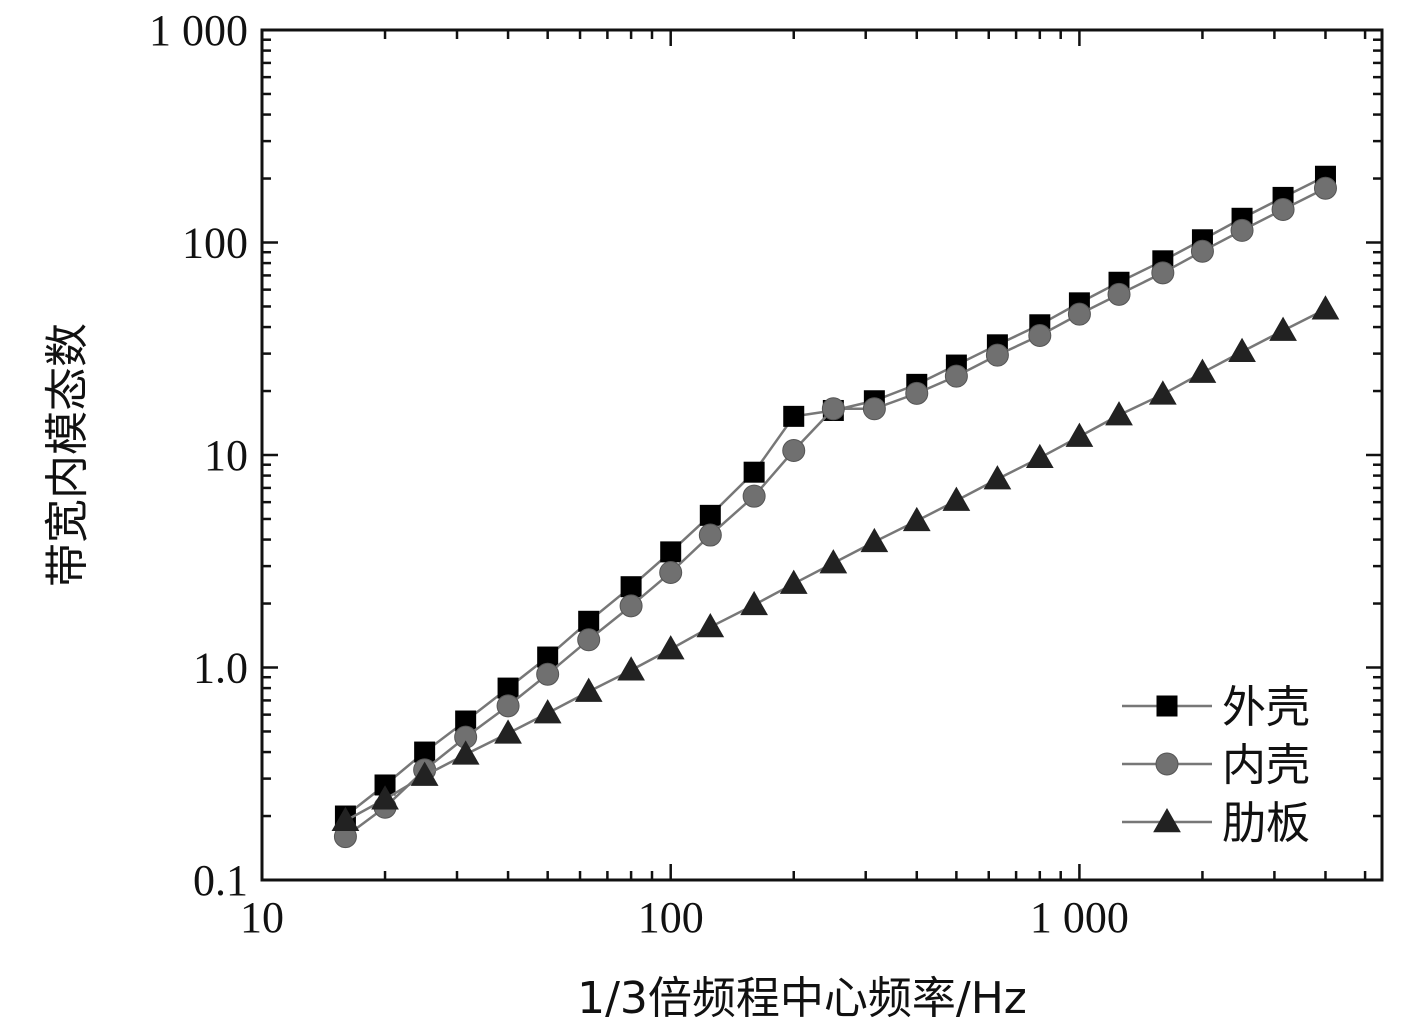 The height and width of the screenshot is (1027, 1417). Describe the element at coordinates (1216, 765) in the screenshot. I see `legend-entry: 内壳` at that location.